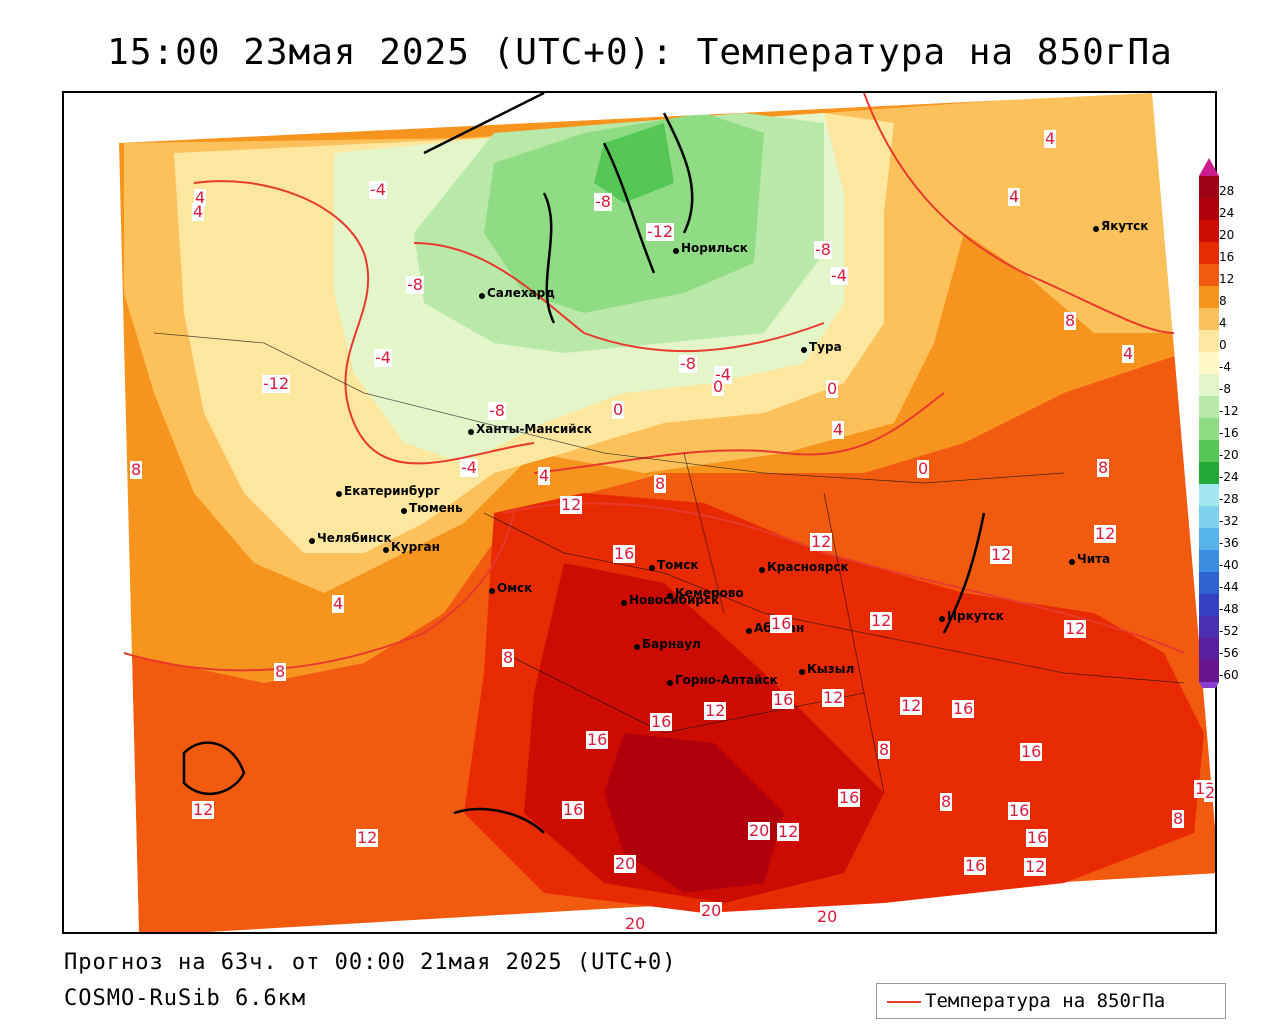  Describe the element at coordinates (808, 567) in the screenshot. I see `city-label: Красноярск` at that location.